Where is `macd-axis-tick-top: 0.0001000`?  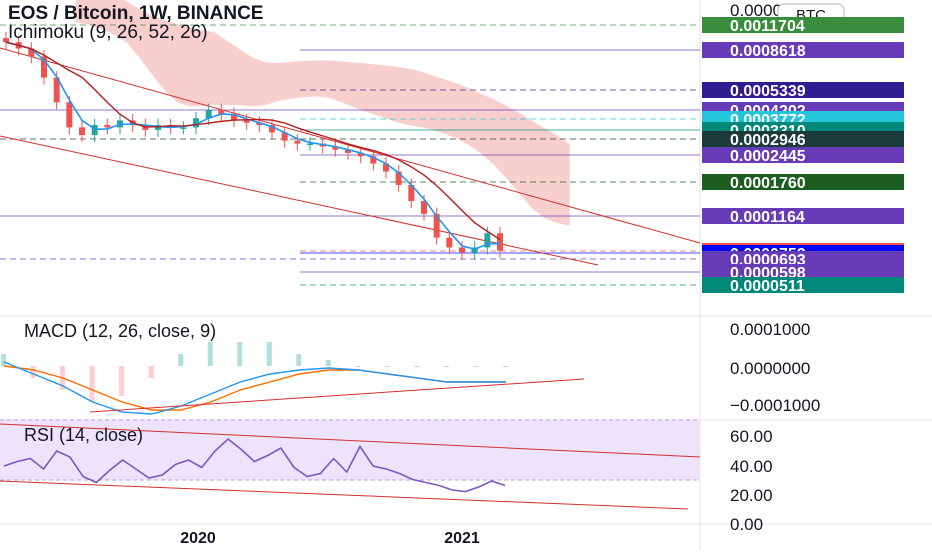 macd-axis-tick-top: 0.0001000 is located at coordinates (770, 329).